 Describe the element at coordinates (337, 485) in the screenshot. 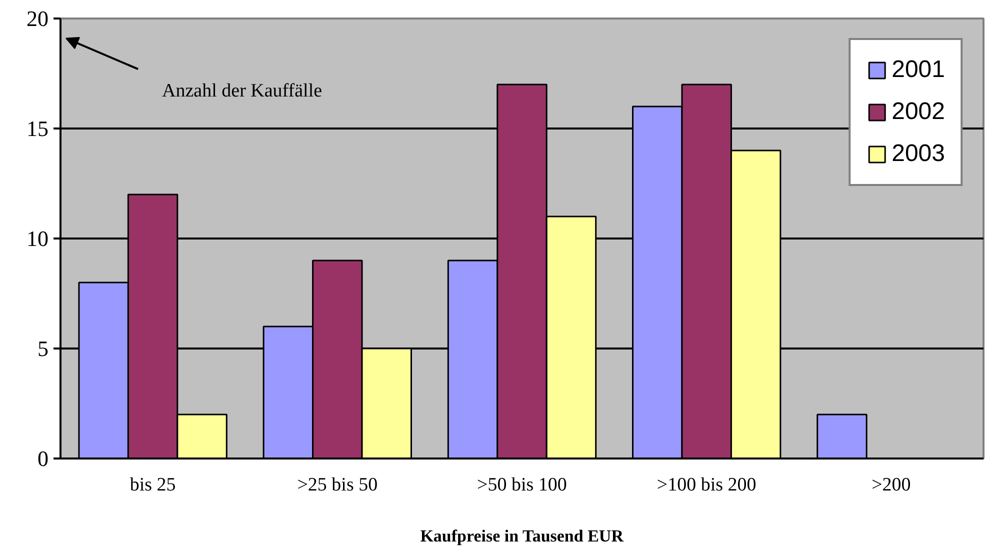

I see `x-tick-label: >25 bis 50` at that location.